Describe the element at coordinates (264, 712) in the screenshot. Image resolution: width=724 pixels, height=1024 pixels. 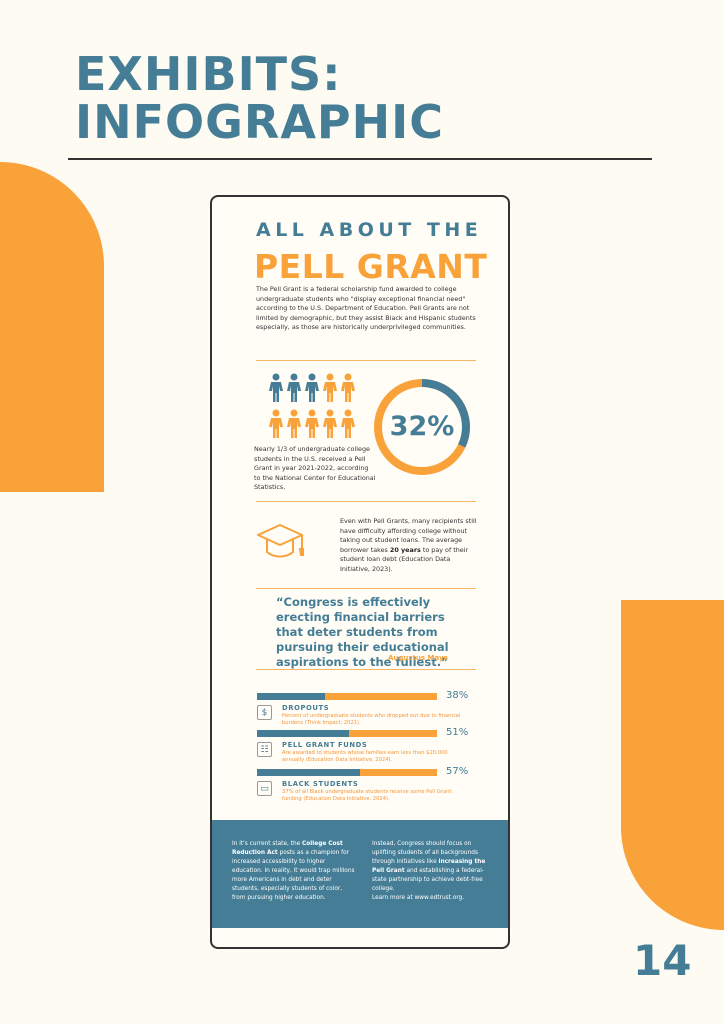
I see `dollar-icon: $` at that location.